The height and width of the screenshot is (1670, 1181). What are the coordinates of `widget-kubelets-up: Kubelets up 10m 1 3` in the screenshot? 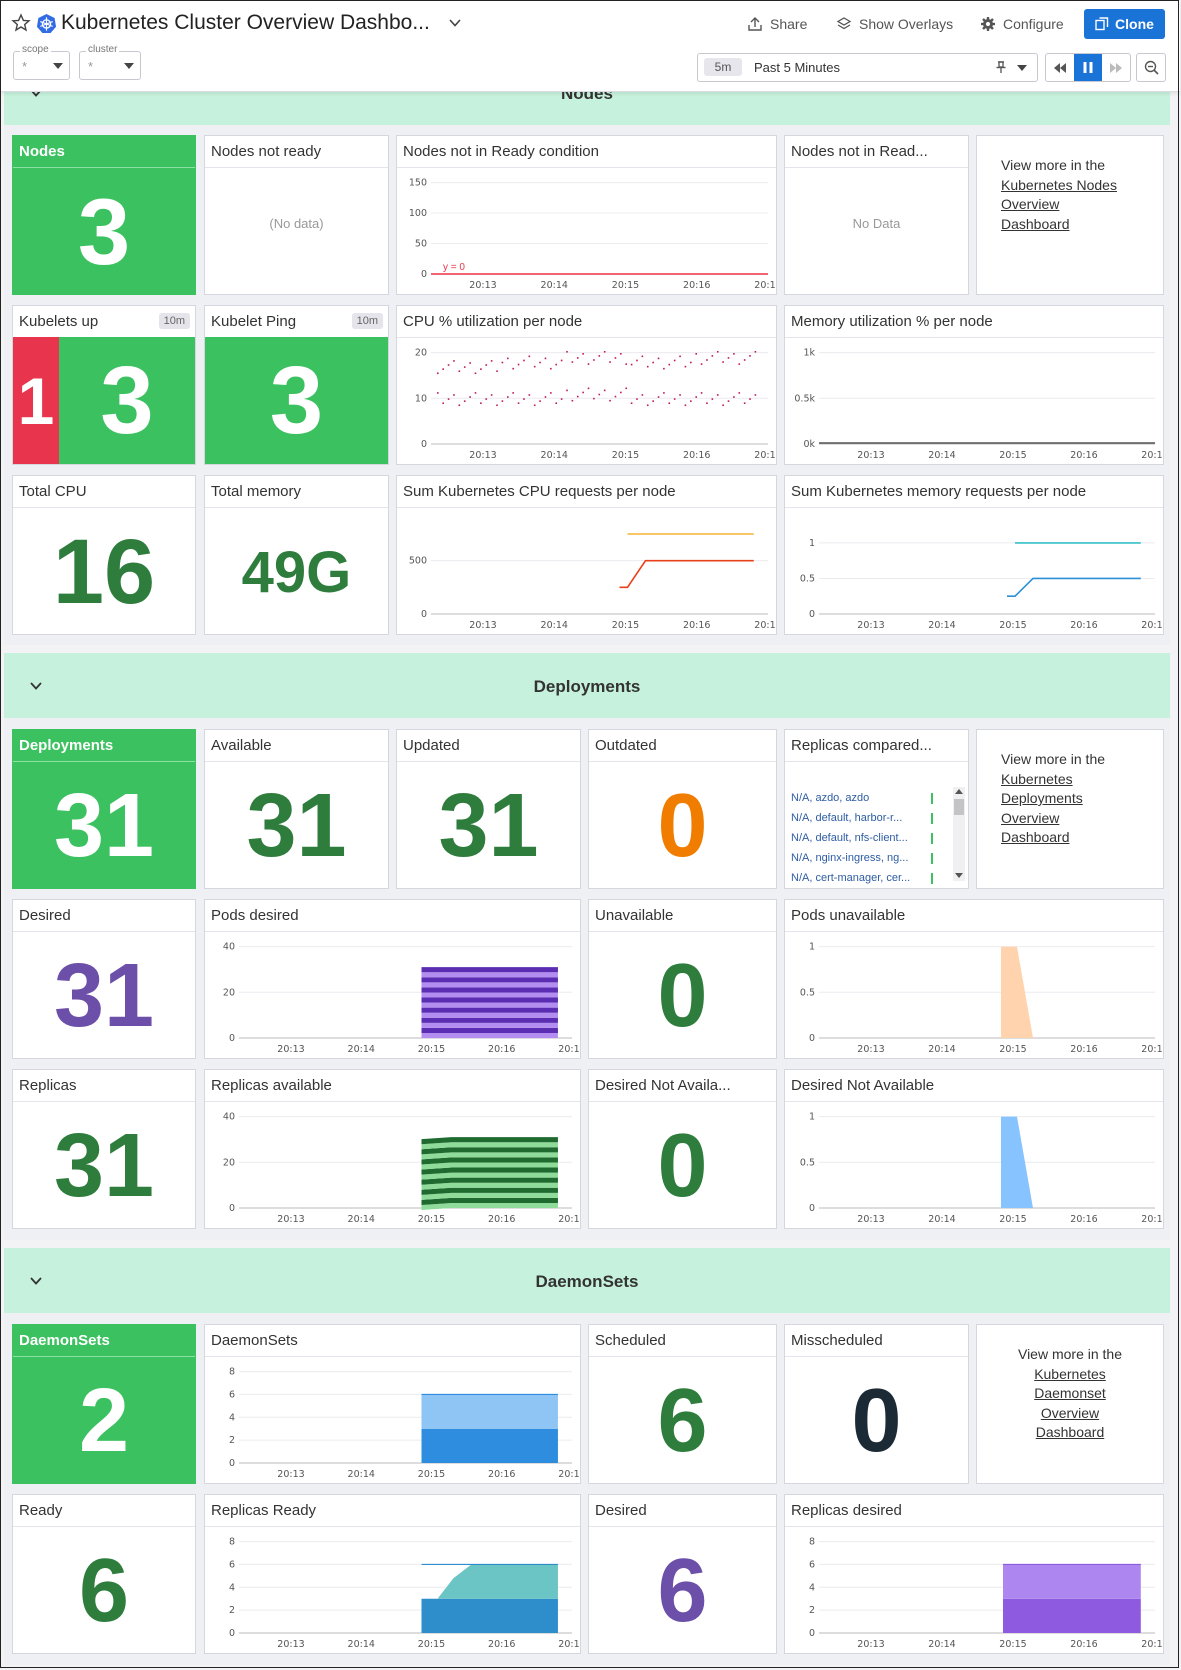 It's located at (104, 385).